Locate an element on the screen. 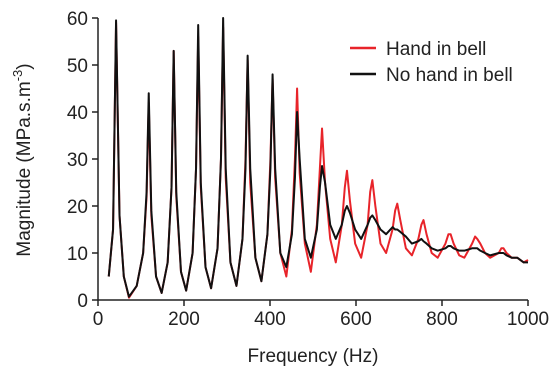  y-label-text: Magnitude (MPa.s.m is located at coordinates (24, 168).